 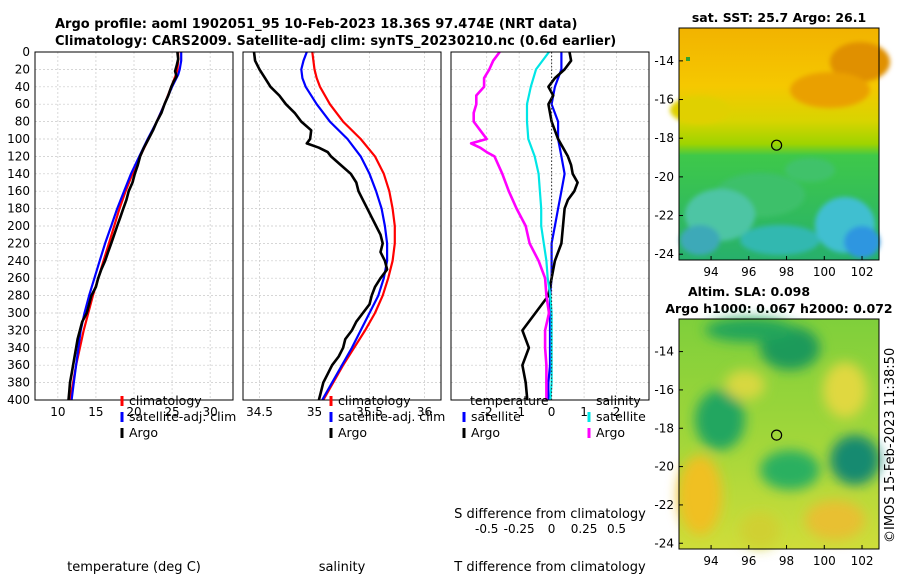 I want to click on depth-tick-label: 60, so click(x=22, y=104).